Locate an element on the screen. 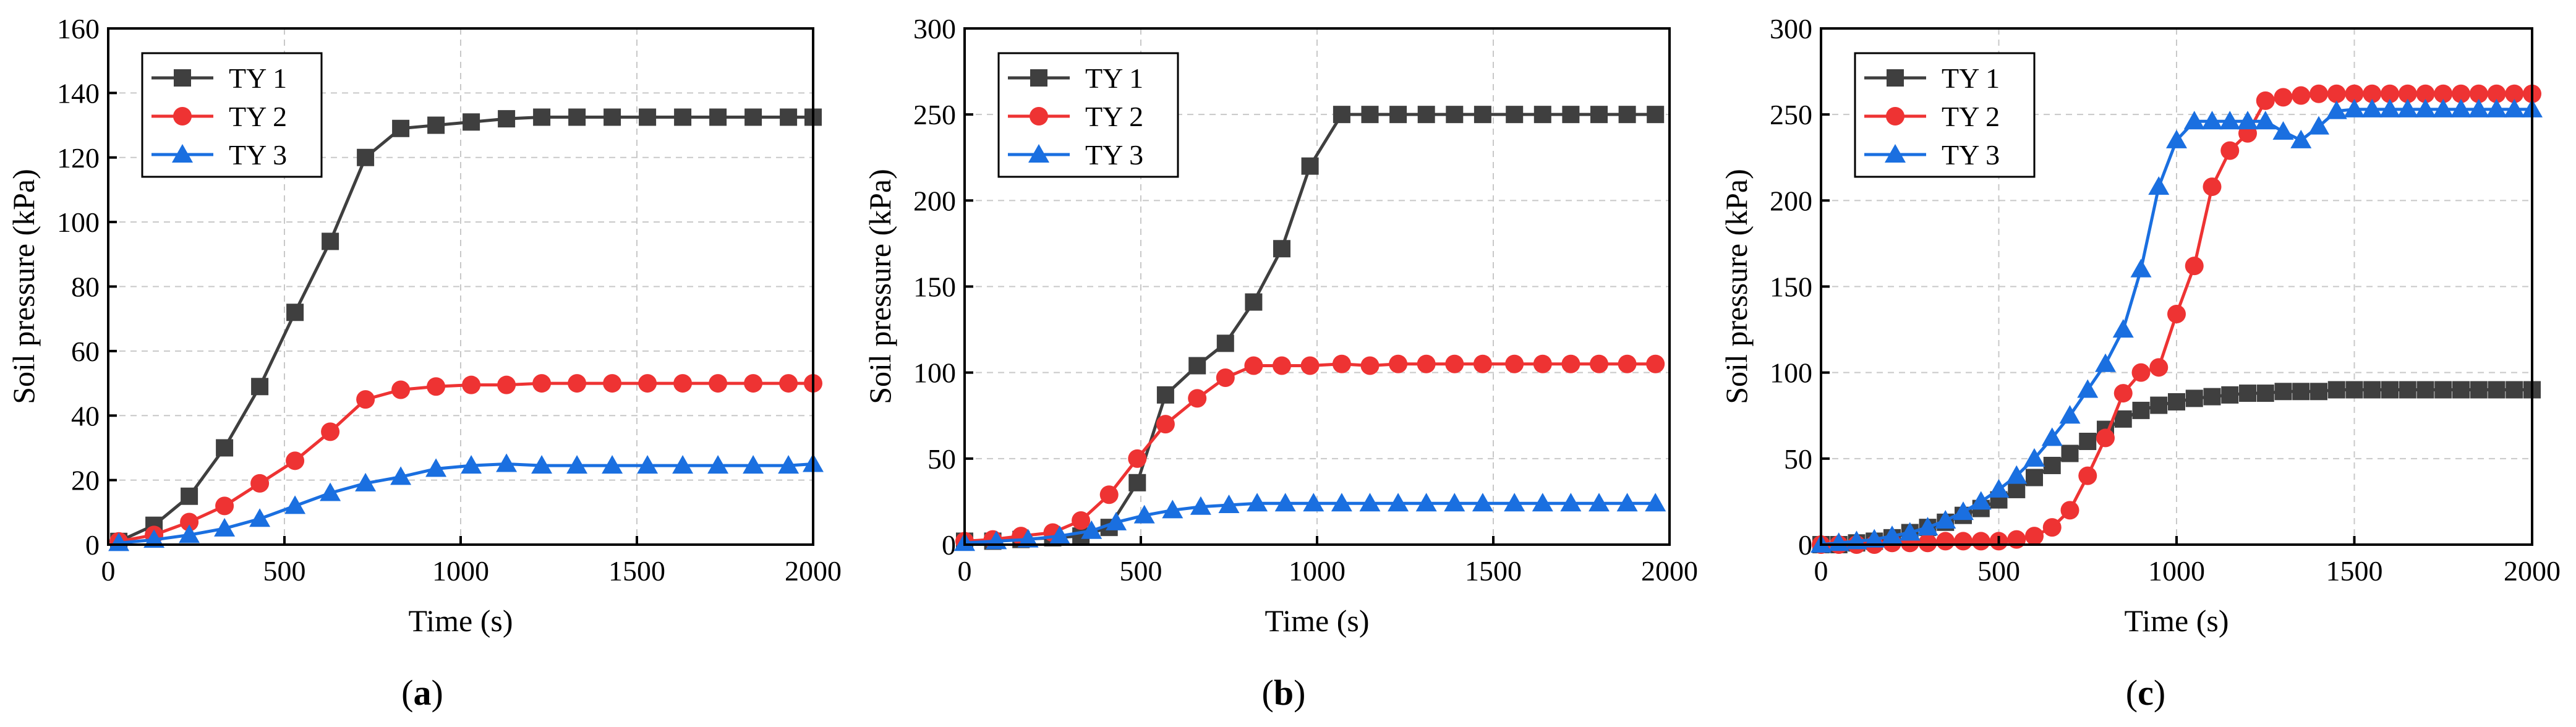 The width and height of the screenshot is (2576, 727). y-tick-label: 100 is located at coordinates (934, 373).